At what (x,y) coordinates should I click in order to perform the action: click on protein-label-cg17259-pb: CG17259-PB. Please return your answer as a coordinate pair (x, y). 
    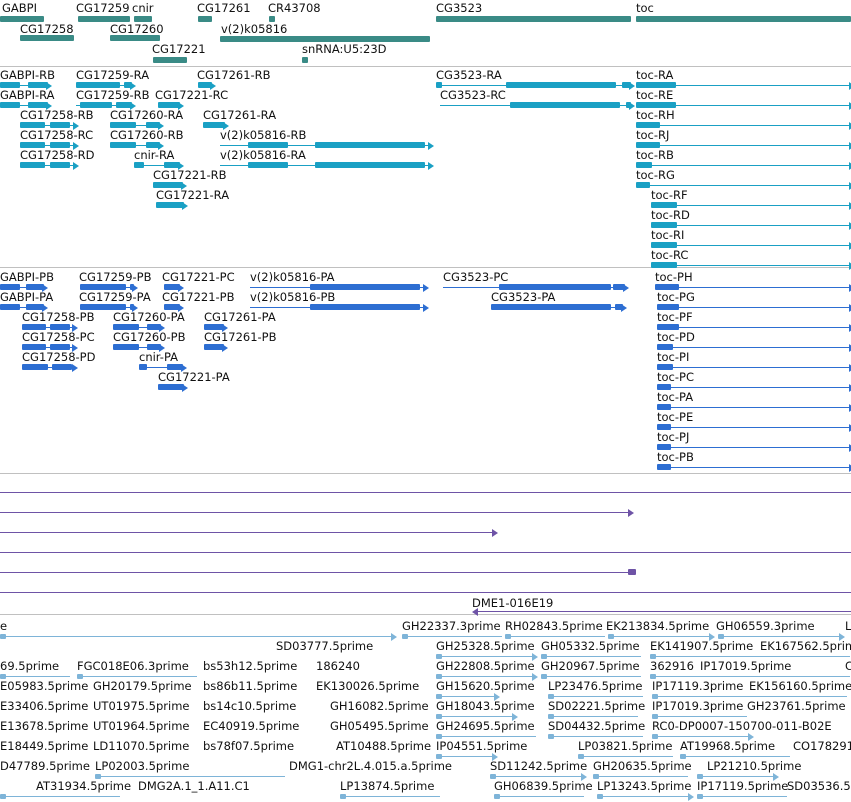
    Looking at the image, I should click on (115, 277).